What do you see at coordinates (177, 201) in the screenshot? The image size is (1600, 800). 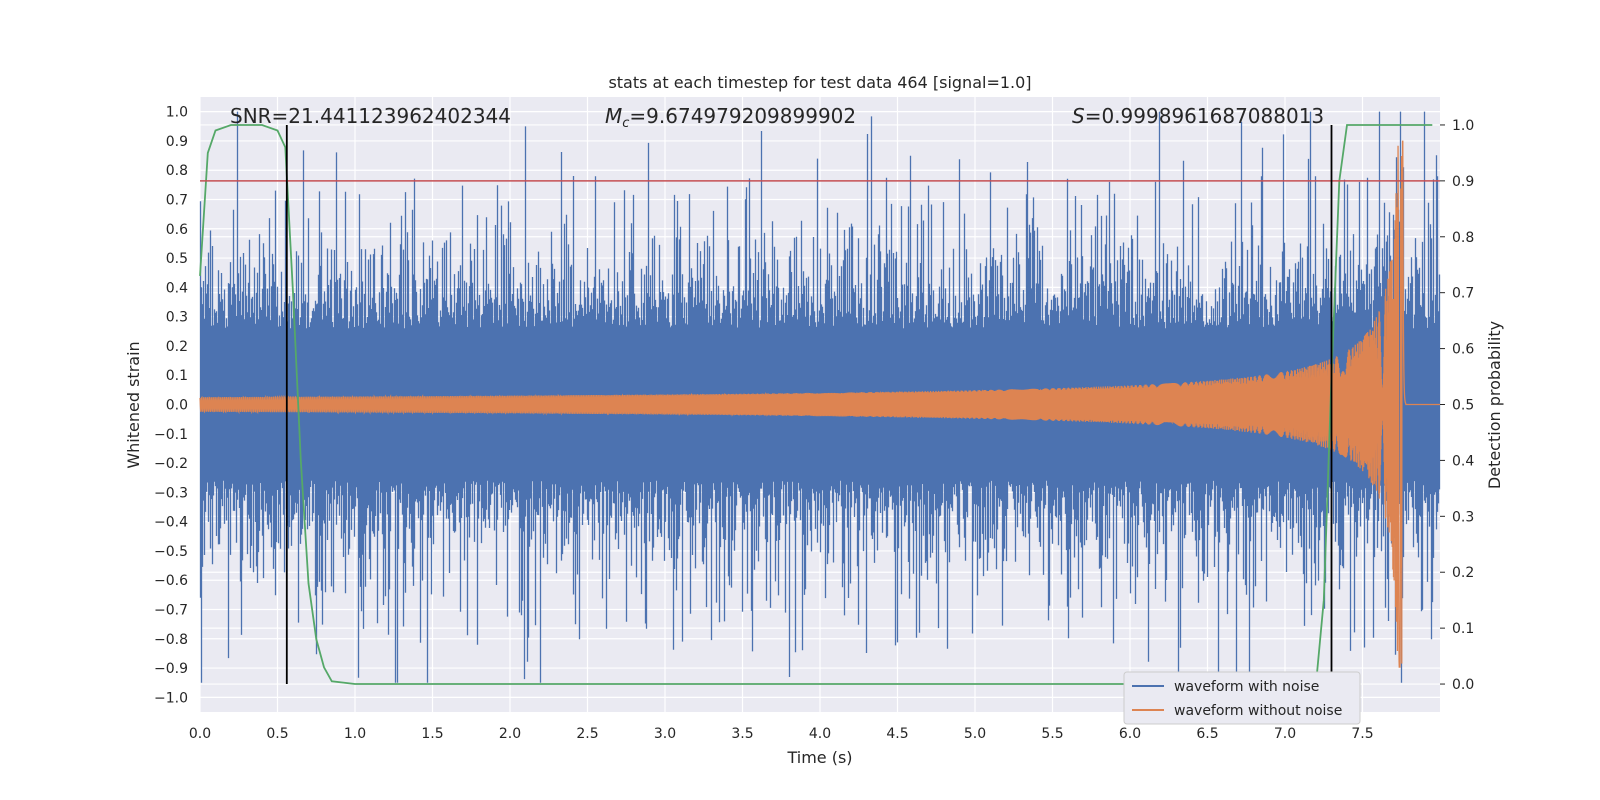 I see `left-y-tick-label: 0.7` at bounding box center [177, 201].